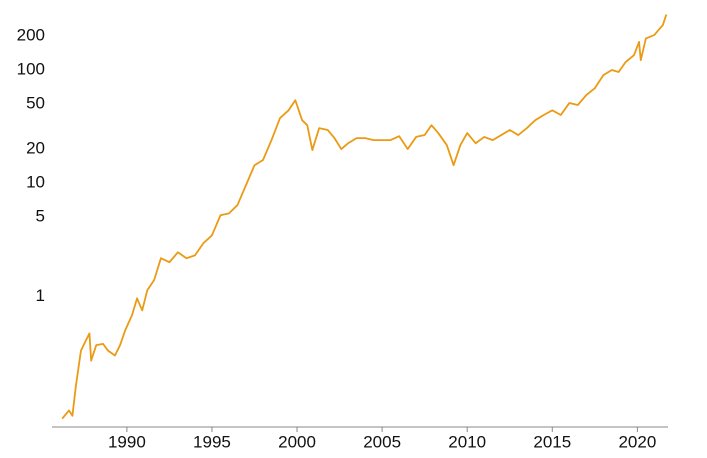 The image size is (707, 458). I want to click on y-tick-label: 5, so click(40, 216).